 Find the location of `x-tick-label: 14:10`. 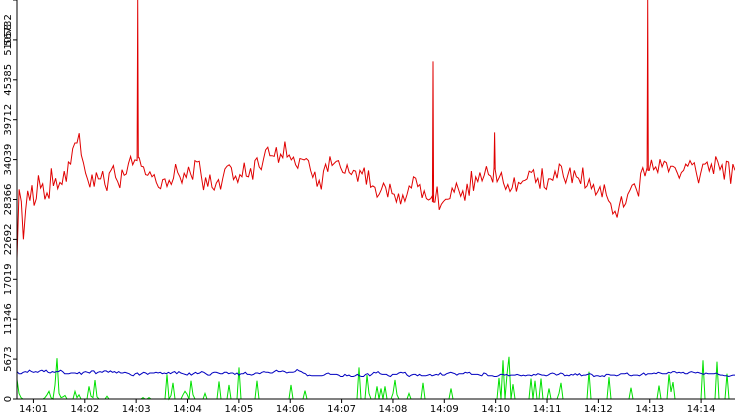

x-tick-label: 14:10 is located at coordinates (495, 409).